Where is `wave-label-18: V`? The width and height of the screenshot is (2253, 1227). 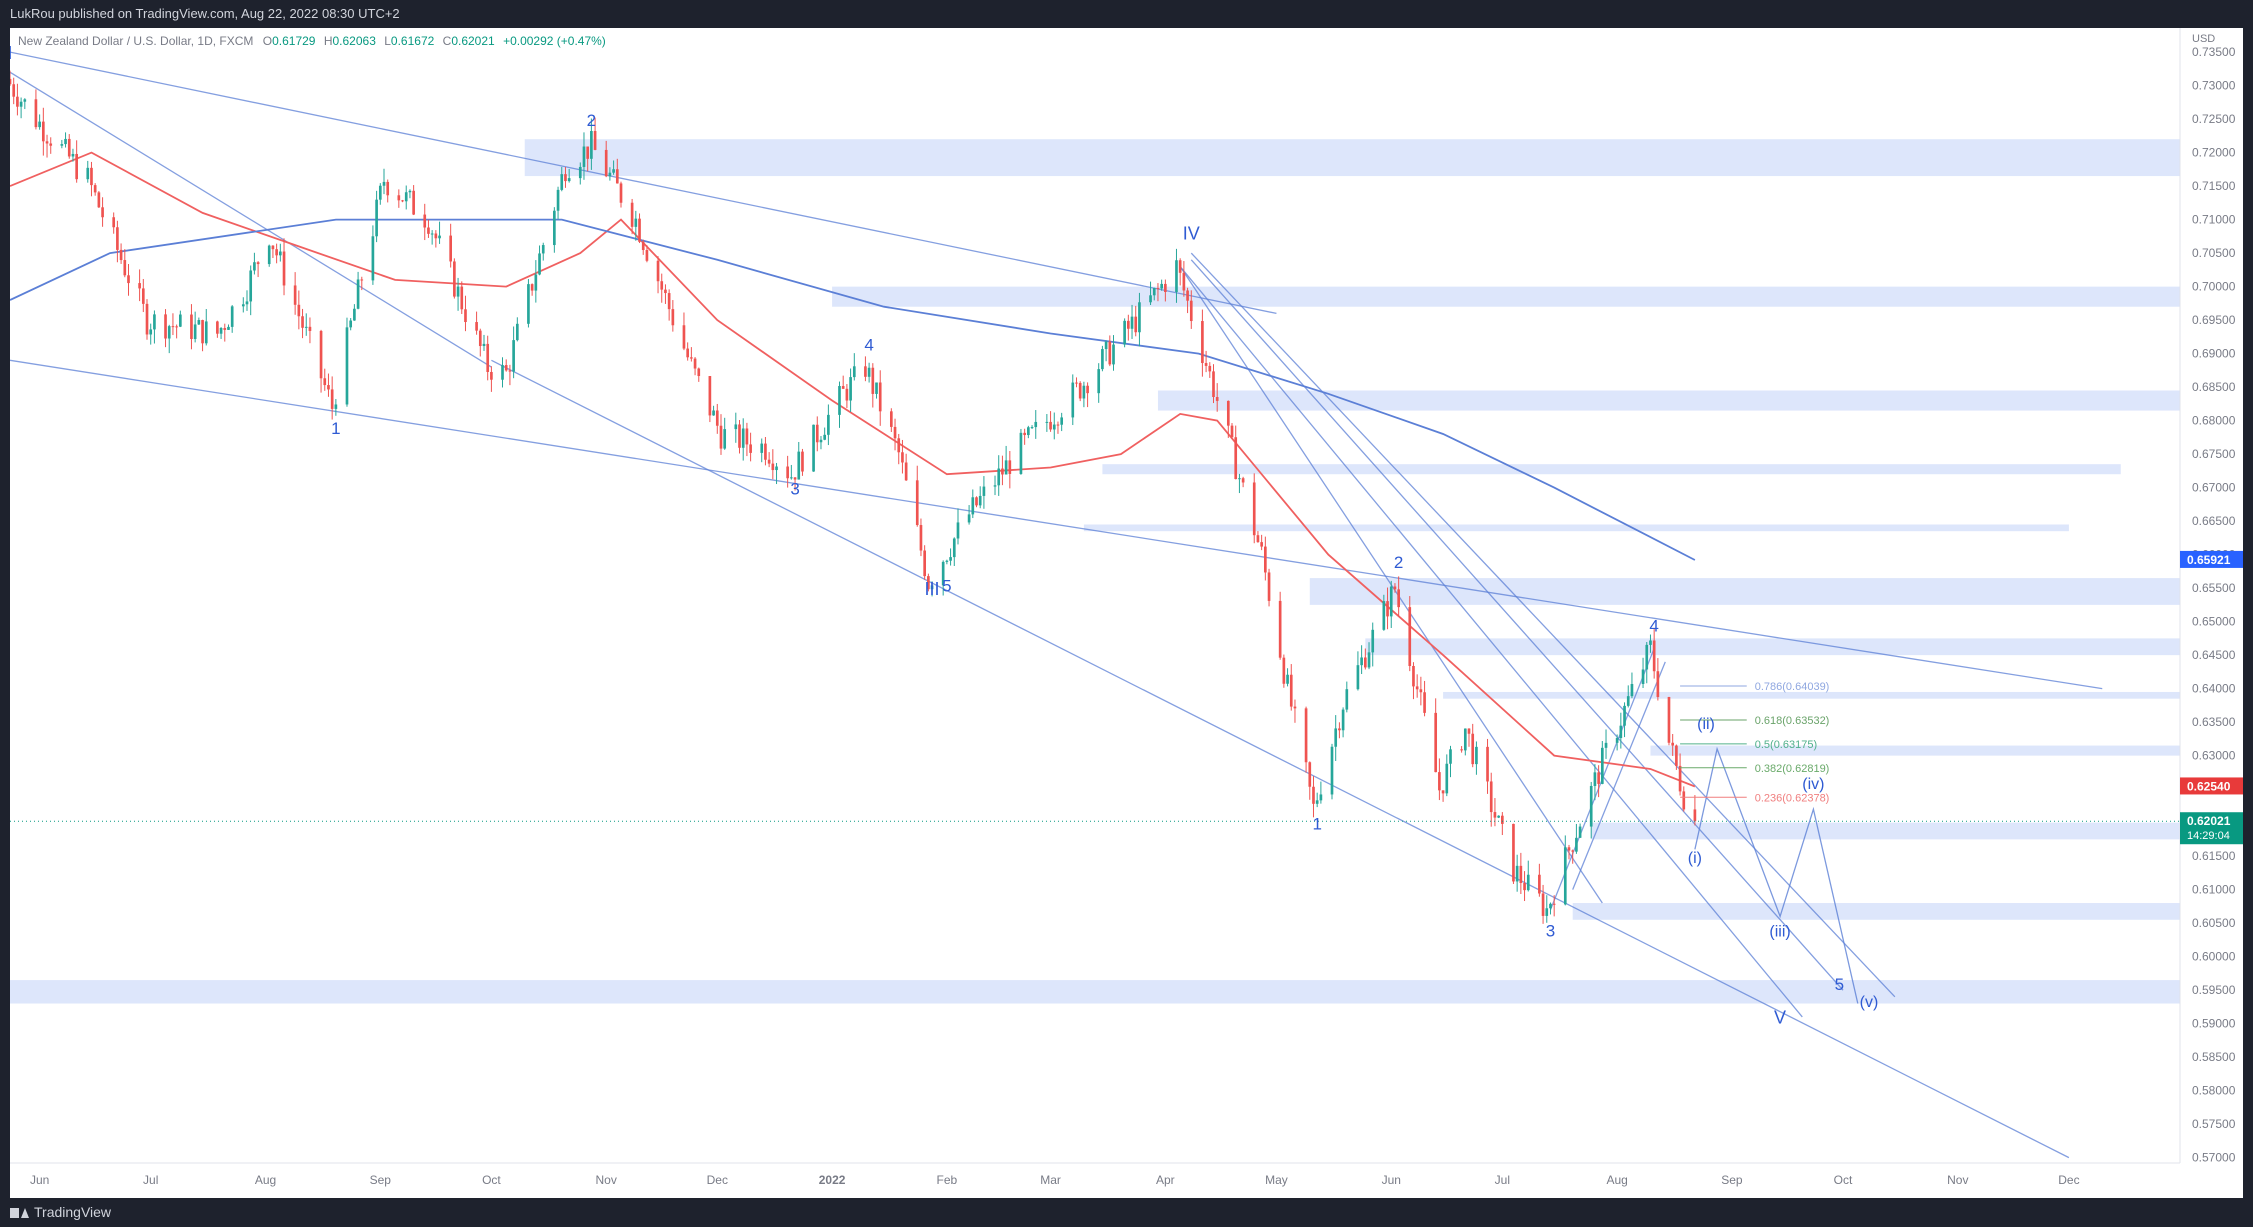 wave-label-18: V is located at coordinates (1780, 1018).